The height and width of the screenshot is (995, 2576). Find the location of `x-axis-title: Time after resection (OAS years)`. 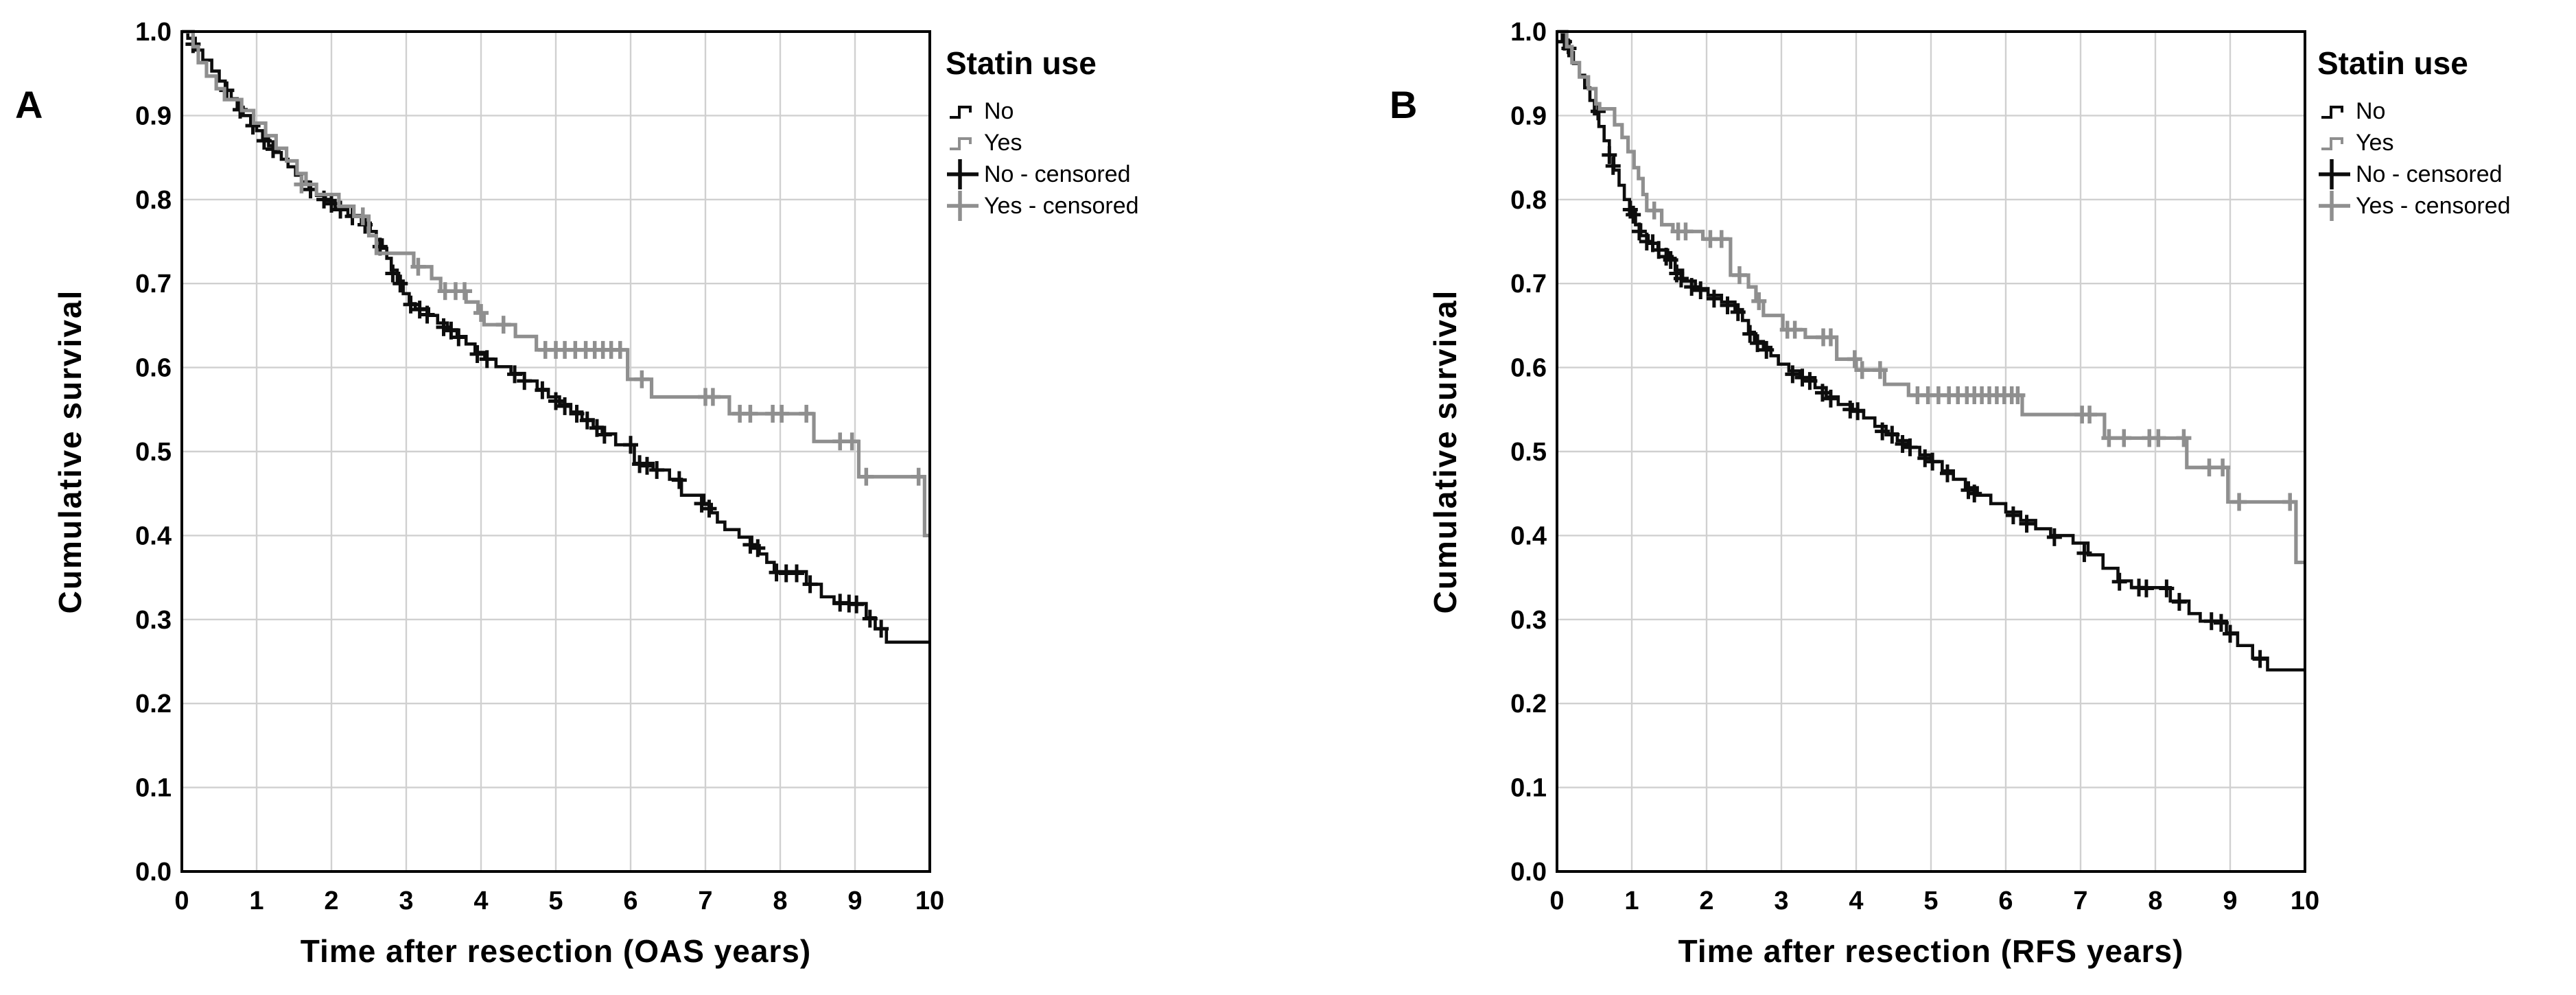

x-axis-title: Time after resection (OAS years) is located at coordinates (556, 951).